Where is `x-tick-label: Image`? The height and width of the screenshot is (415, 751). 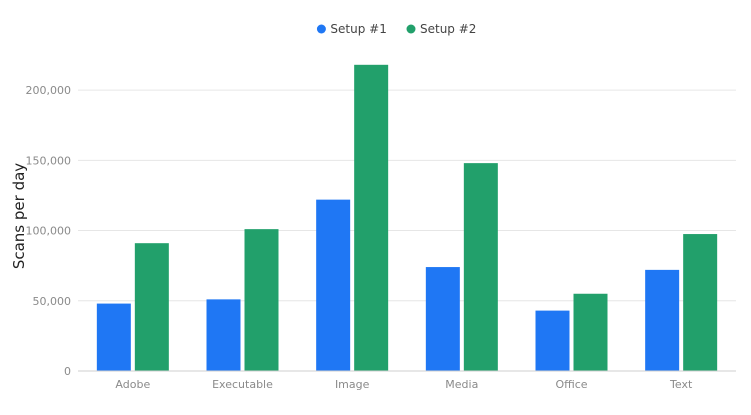
x-tick-label: Image is located at coordinates (352, 384).